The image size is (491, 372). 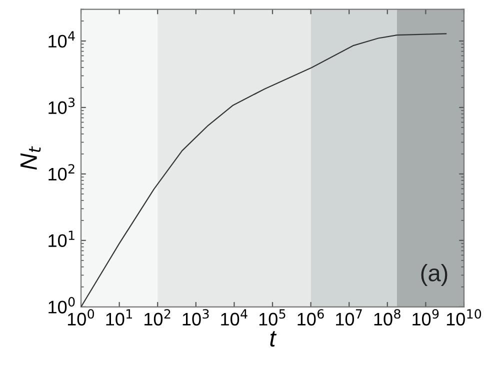 What do you see at coordinates (195, 317) in the screenshot?
I see `x-tick-label: 10$^{3}$` at bounding box center [195, 317].